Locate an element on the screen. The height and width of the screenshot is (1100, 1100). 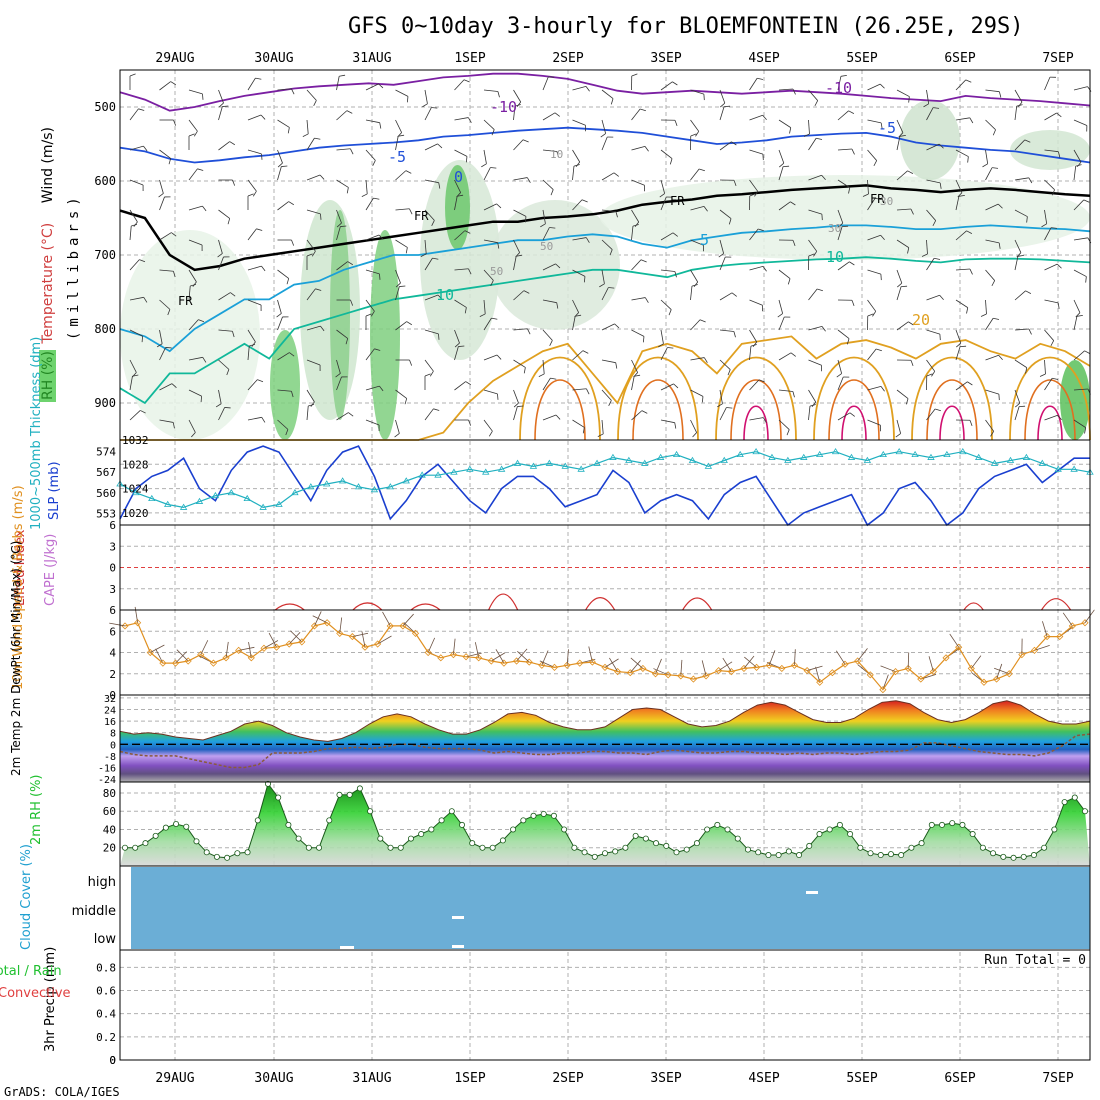
y-tick-label: 700 is located at coordinates (105, 255).